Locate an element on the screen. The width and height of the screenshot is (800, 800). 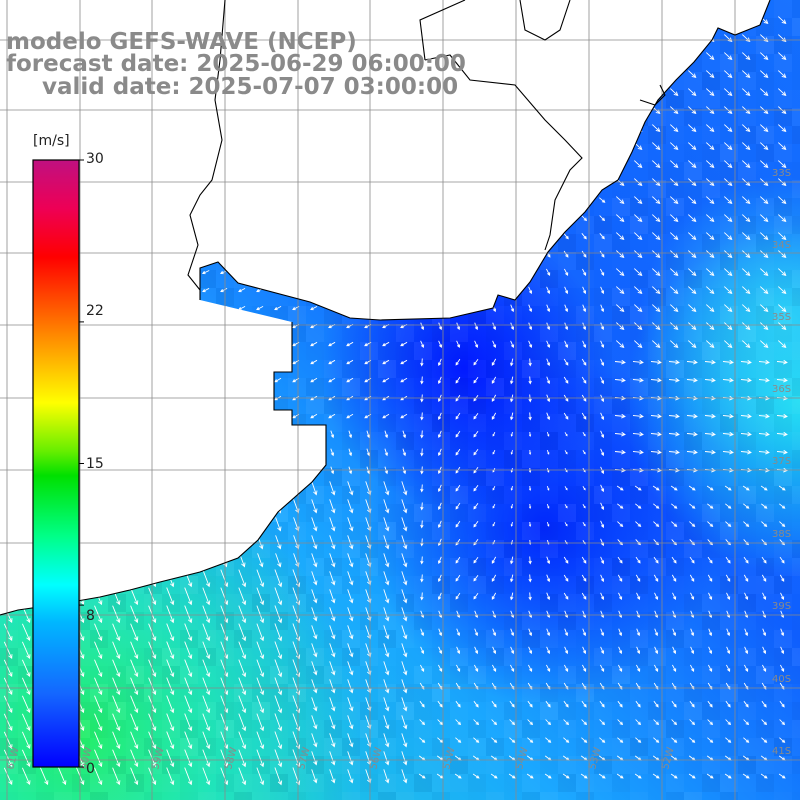
latitude-label: 39S is located at coordinates (781, 606).